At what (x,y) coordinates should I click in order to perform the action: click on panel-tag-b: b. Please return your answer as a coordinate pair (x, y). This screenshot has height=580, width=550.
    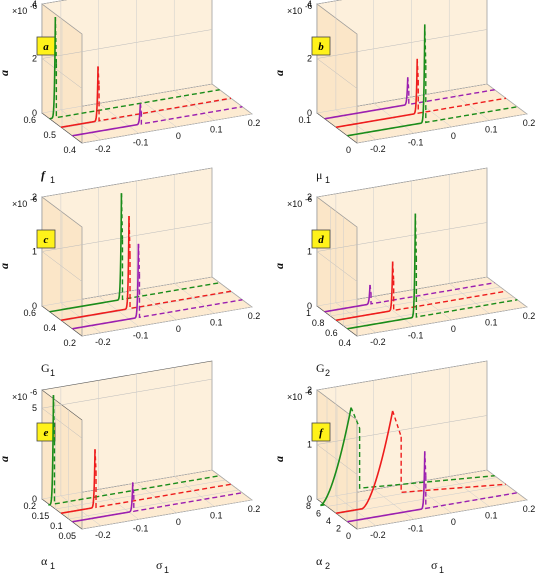
    Looking at the image, I should click on (321, 46).